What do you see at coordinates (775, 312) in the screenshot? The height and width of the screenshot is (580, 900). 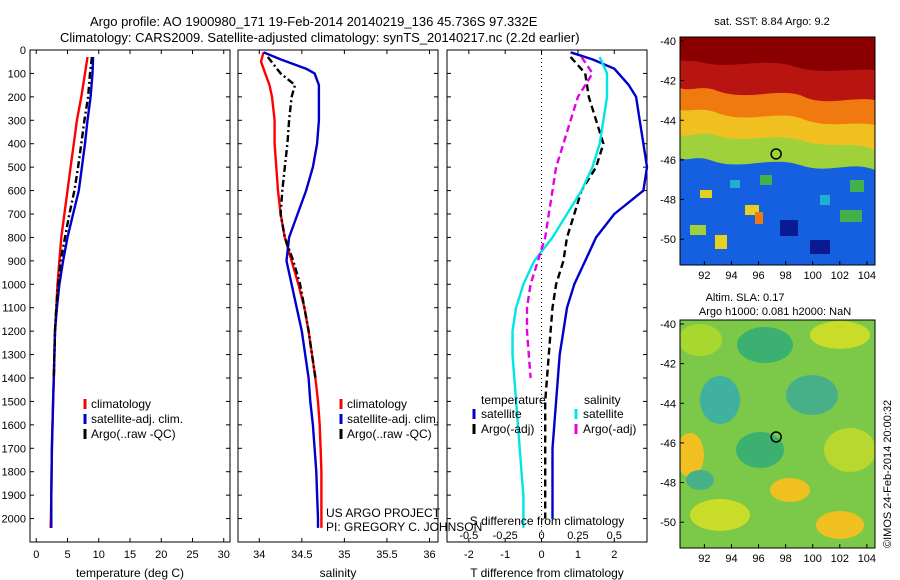 I see `sla-map-subtitle: Argo h1000: 0.081 h2000: NaN` at bounding box center [775, 312].